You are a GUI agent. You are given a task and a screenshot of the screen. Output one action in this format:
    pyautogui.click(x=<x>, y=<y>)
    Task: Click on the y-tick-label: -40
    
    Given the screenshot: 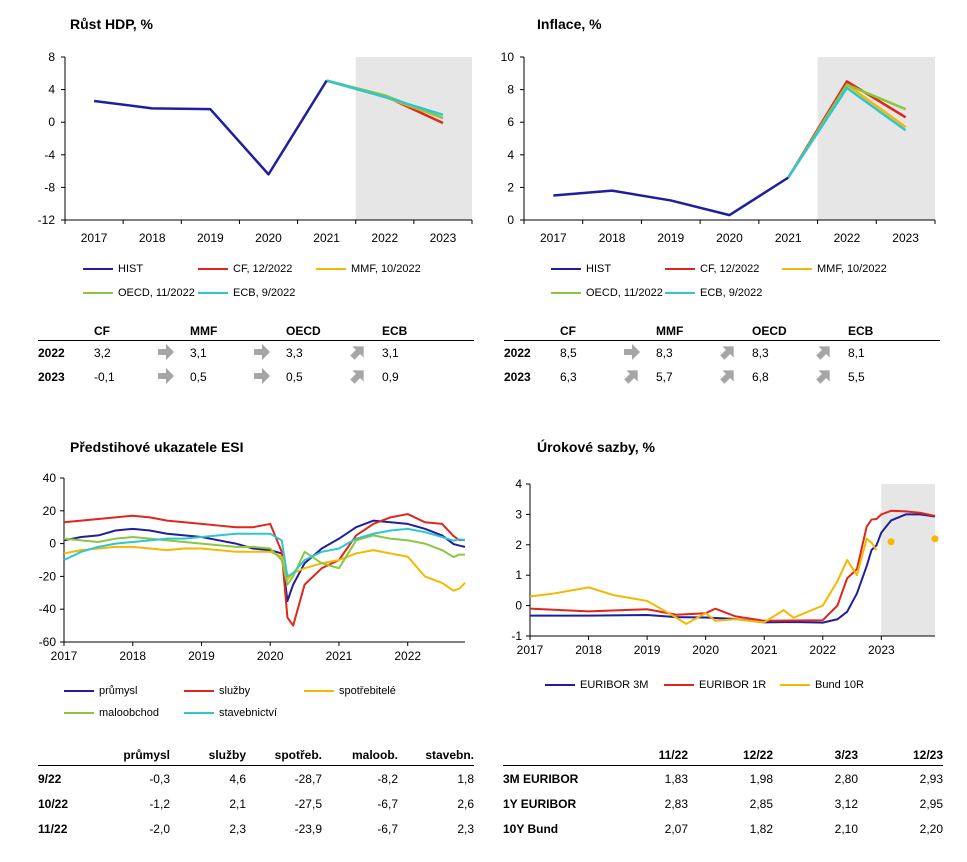 What is the action you would take?
    pyautogui.click(x=48, y=609)
    